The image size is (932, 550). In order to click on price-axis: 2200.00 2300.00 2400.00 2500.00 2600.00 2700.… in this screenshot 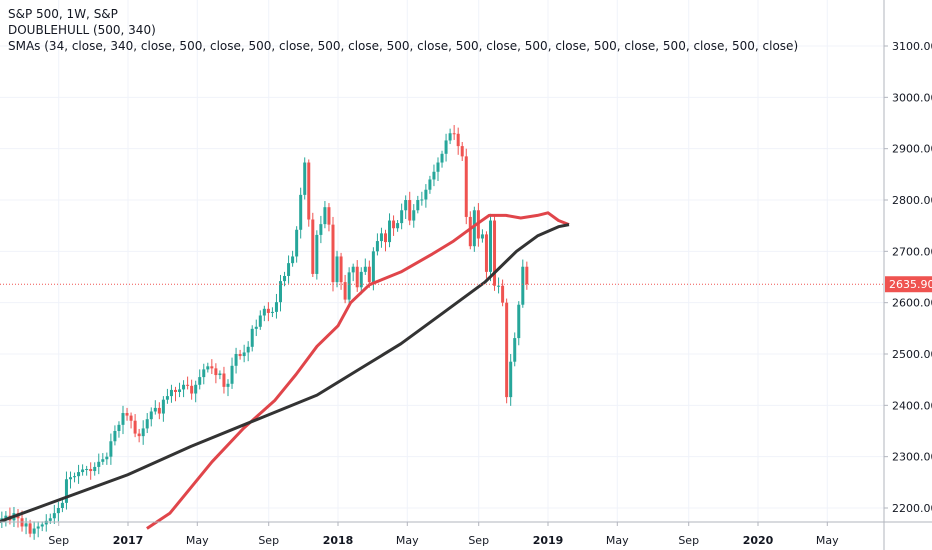, I will do `click(907, 275)`.